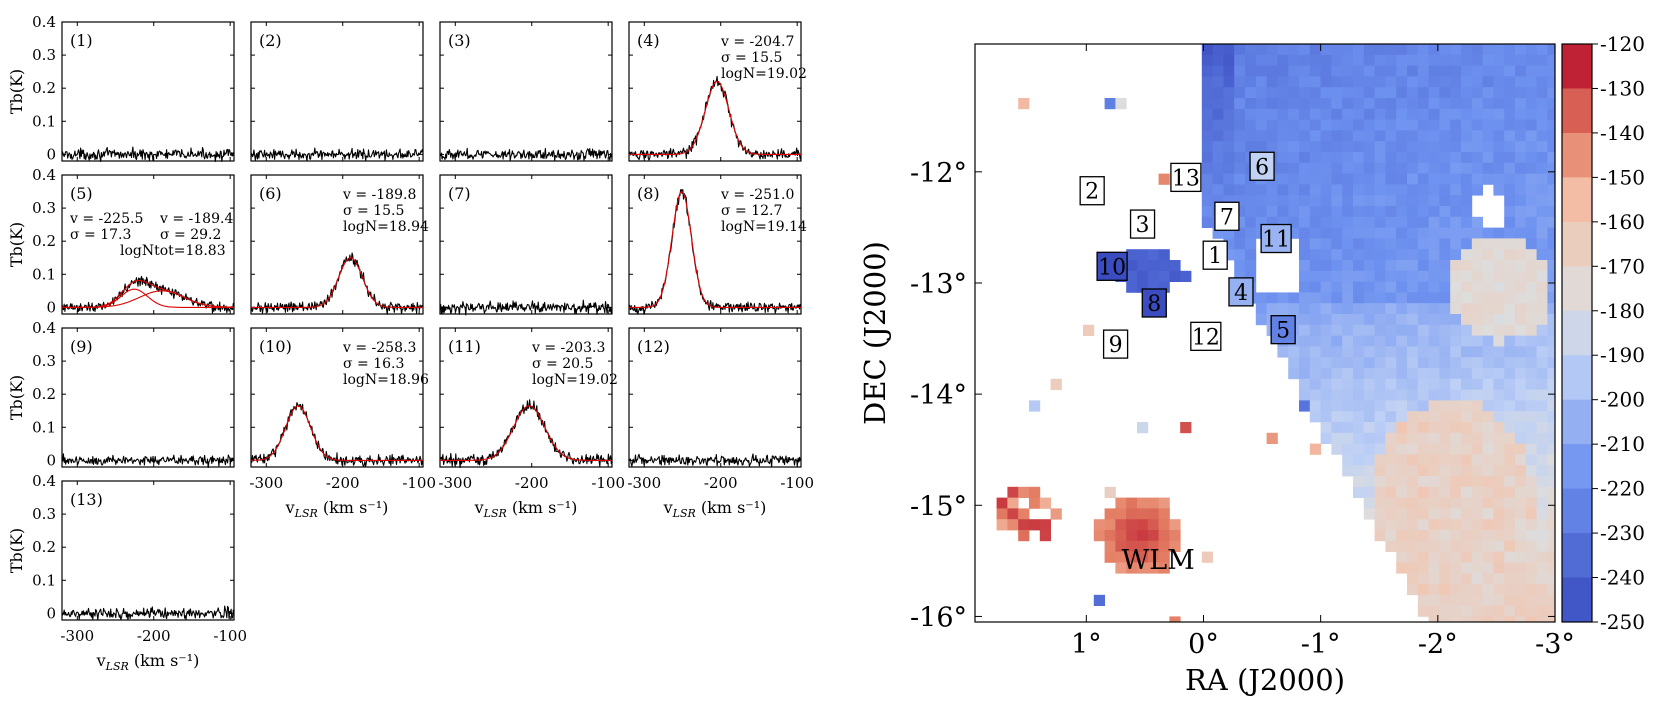 The image size is (1661, 716). What do you see at coordinates (16, 397) in the screenshot?
I see `y-axis-label: Tb(K)` at bounding box center [16, 397].